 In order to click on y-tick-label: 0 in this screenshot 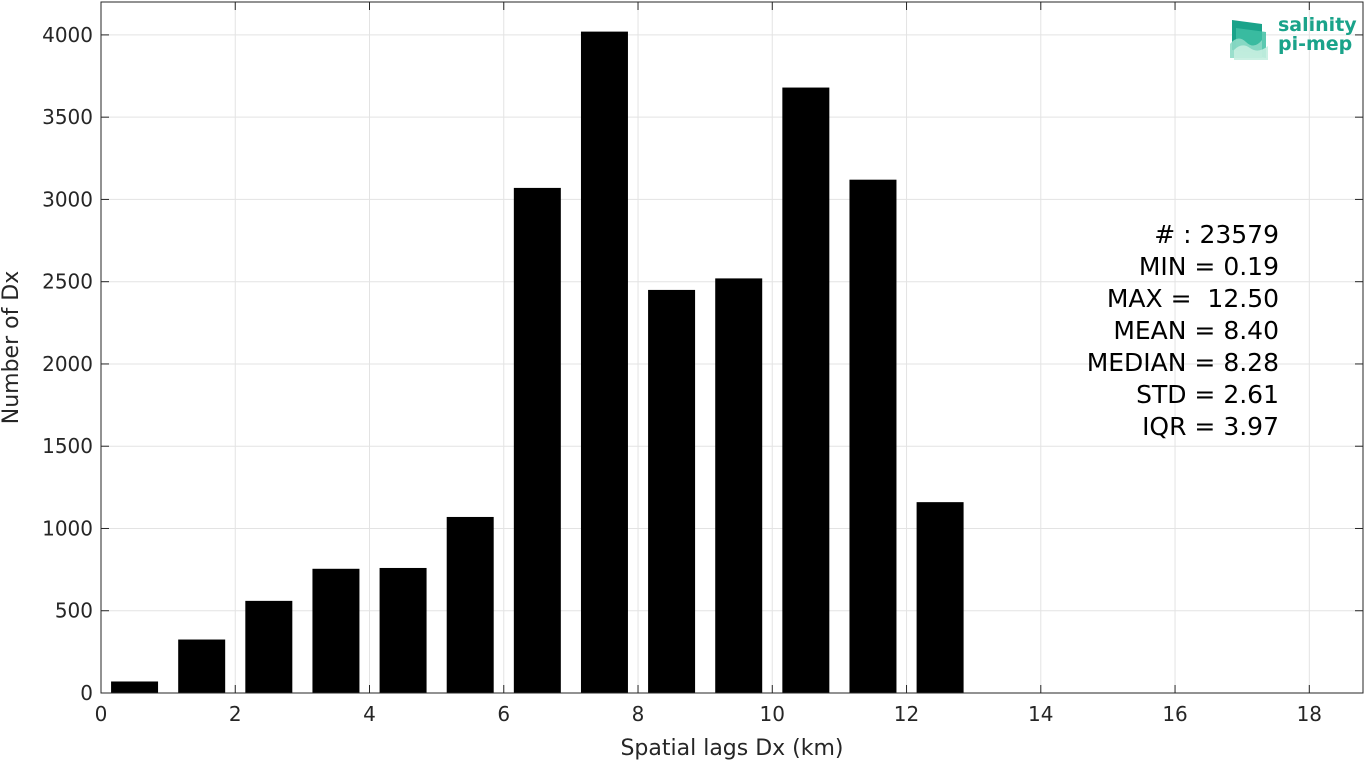, I will do `click(86, 693)`.